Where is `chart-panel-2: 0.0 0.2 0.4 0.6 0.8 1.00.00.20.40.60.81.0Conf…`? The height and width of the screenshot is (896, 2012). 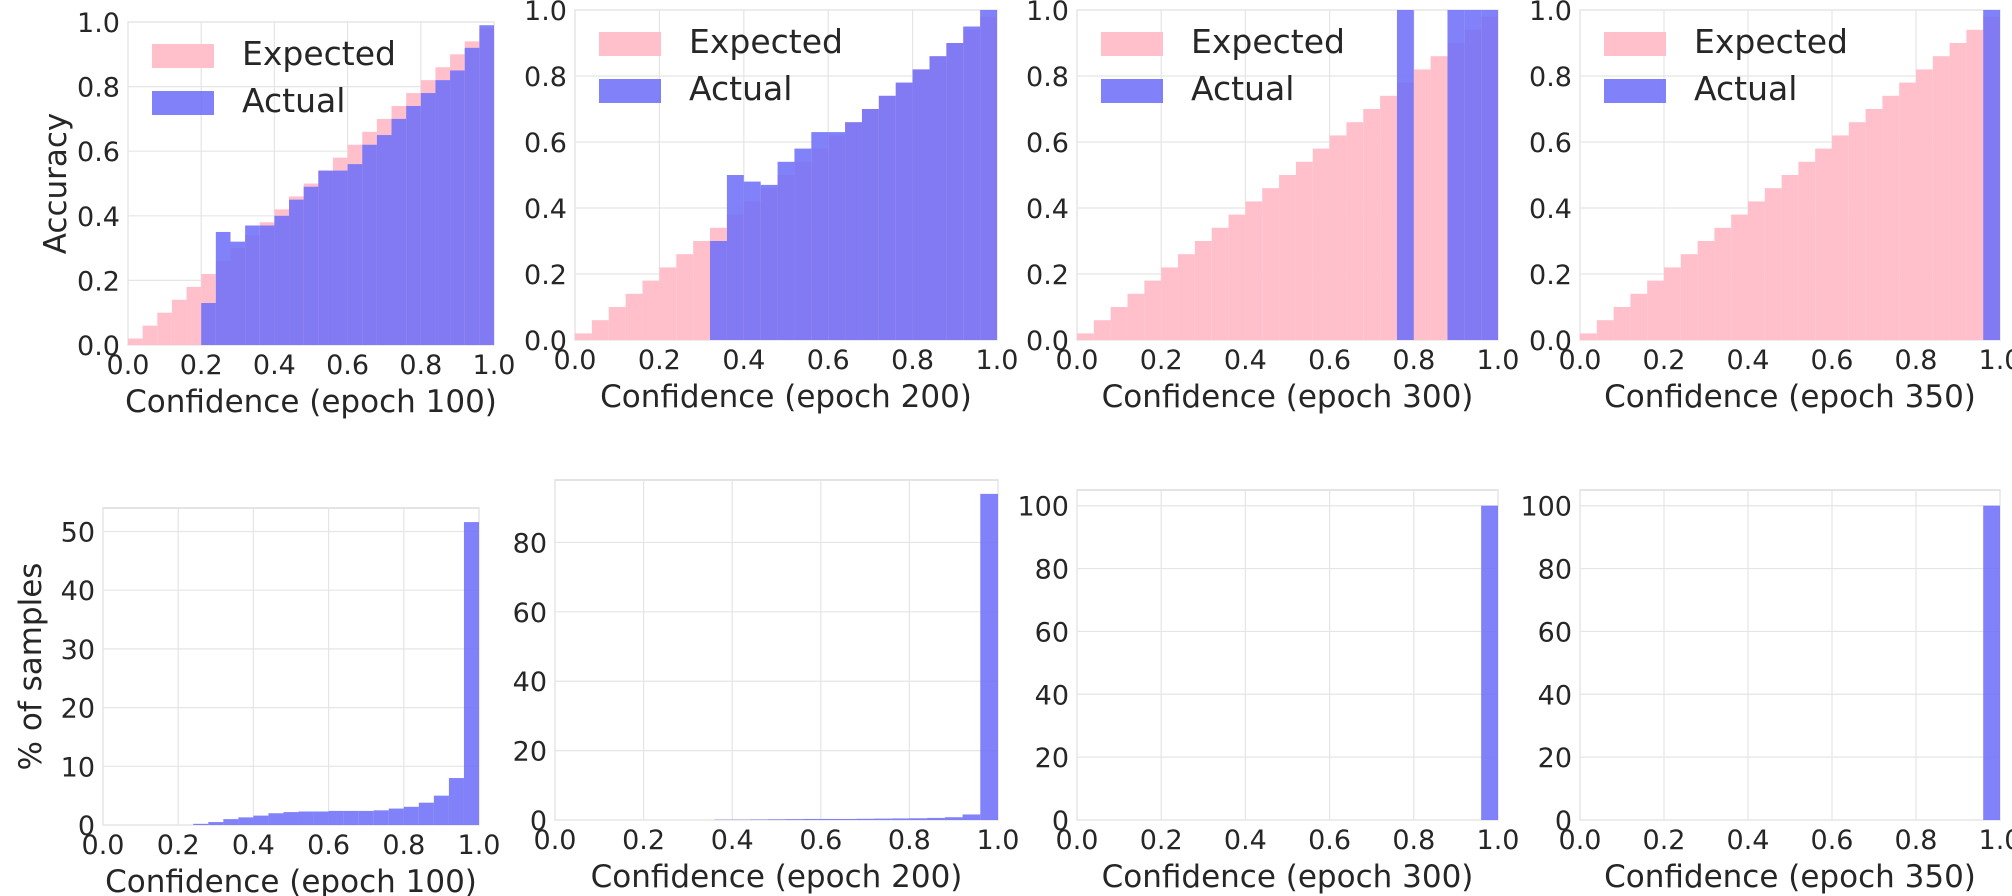 chart-panel-2: 0.0 0.2 0.4 0.6 0.8 1.00.00.20.40.60.81.0Conf… is located at coordinates (771, 207).